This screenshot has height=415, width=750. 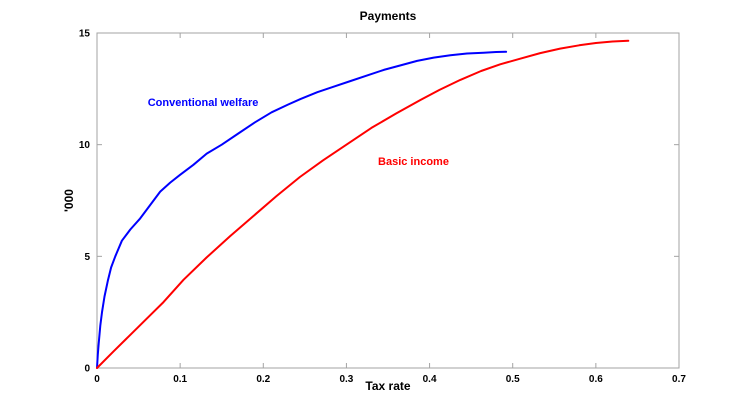 What do you see at coordinates (85, 202) in the screenshot?
I see `y-tick-labels: 0 5 10 15` at bounding box center [85, 202].